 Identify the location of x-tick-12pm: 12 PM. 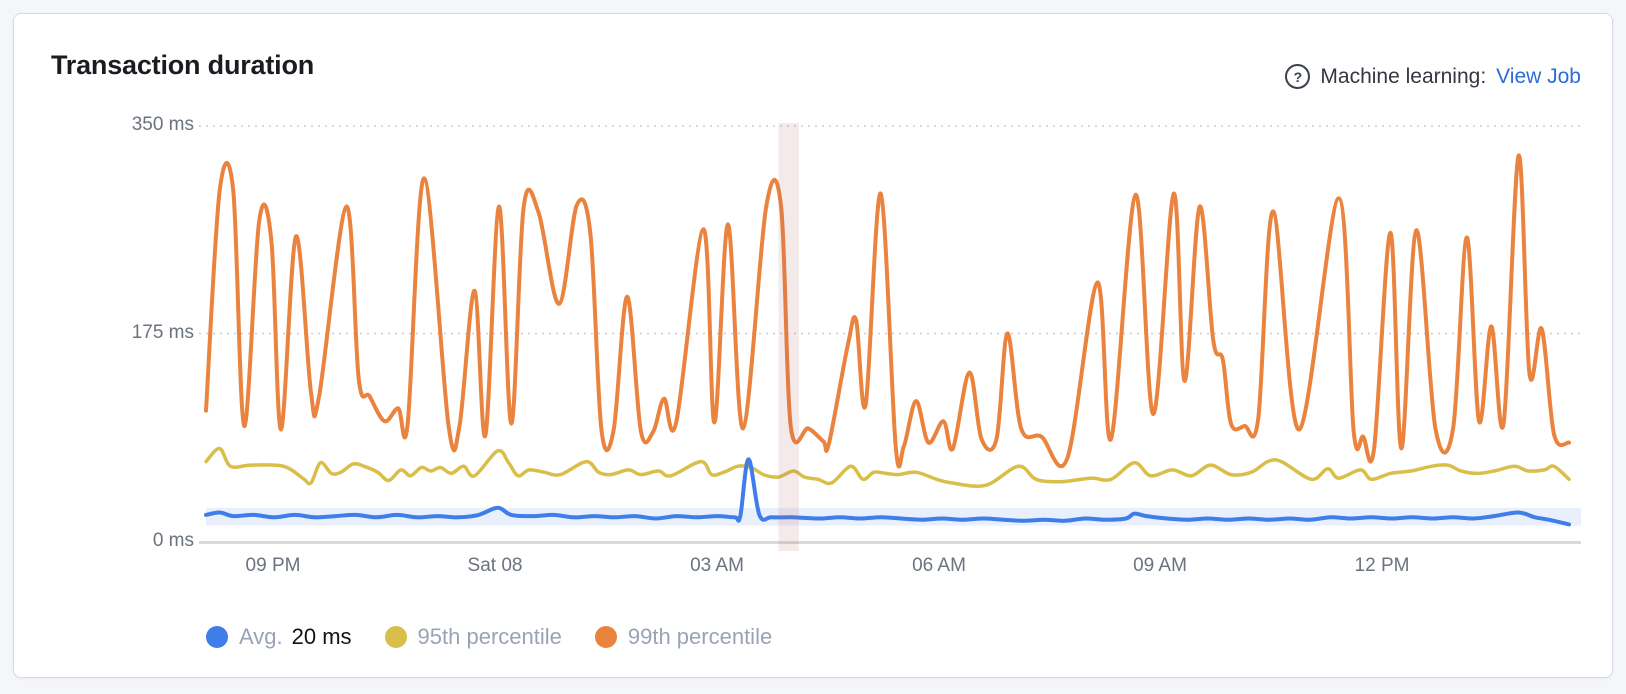
(1382, 565).